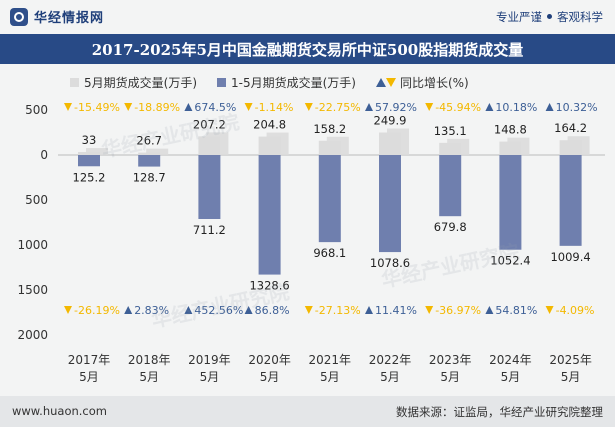  I want to click on data-label-month: 135.1, so click(450, 131).